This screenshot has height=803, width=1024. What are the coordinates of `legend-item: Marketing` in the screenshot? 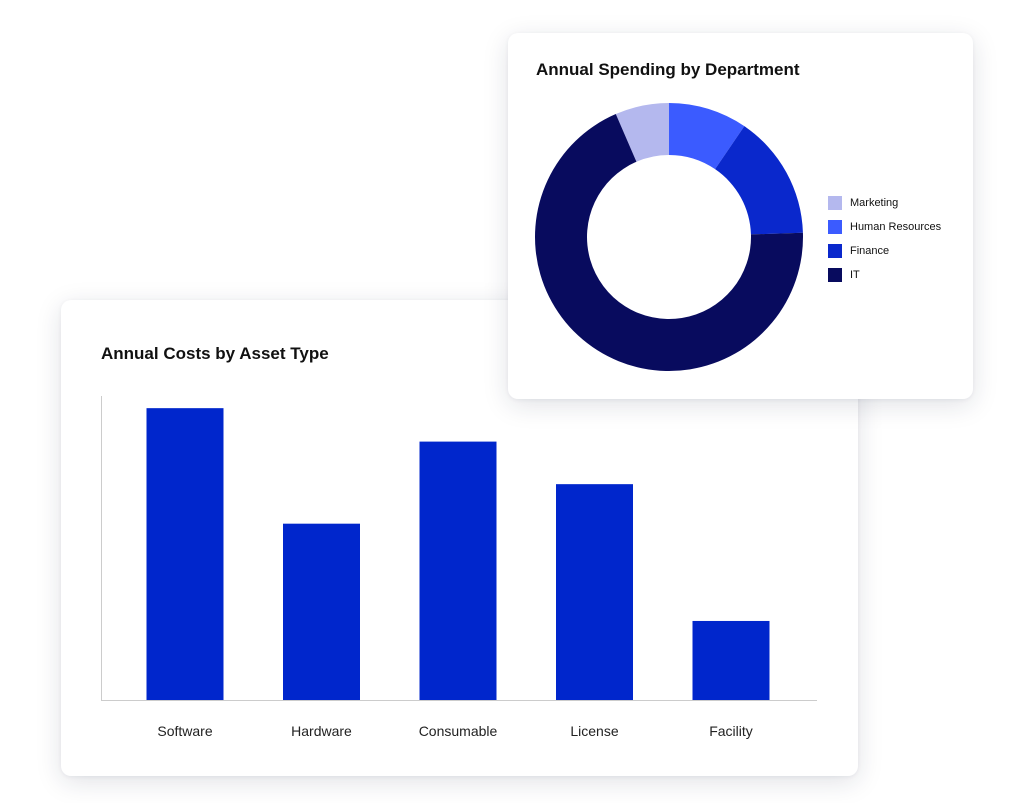 It's located at (884, 203).